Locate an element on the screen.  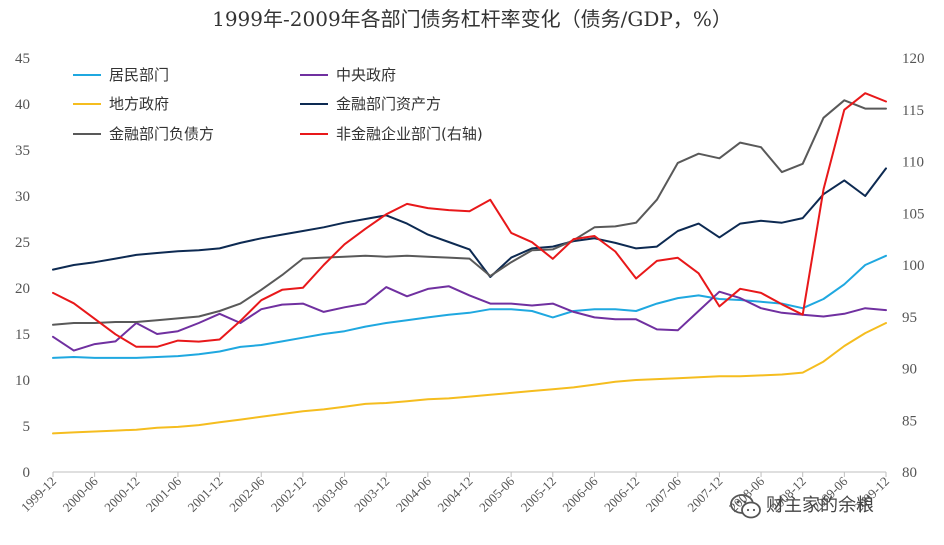
legend-label-1: 中央政府 is located at coordinates (366, 75).